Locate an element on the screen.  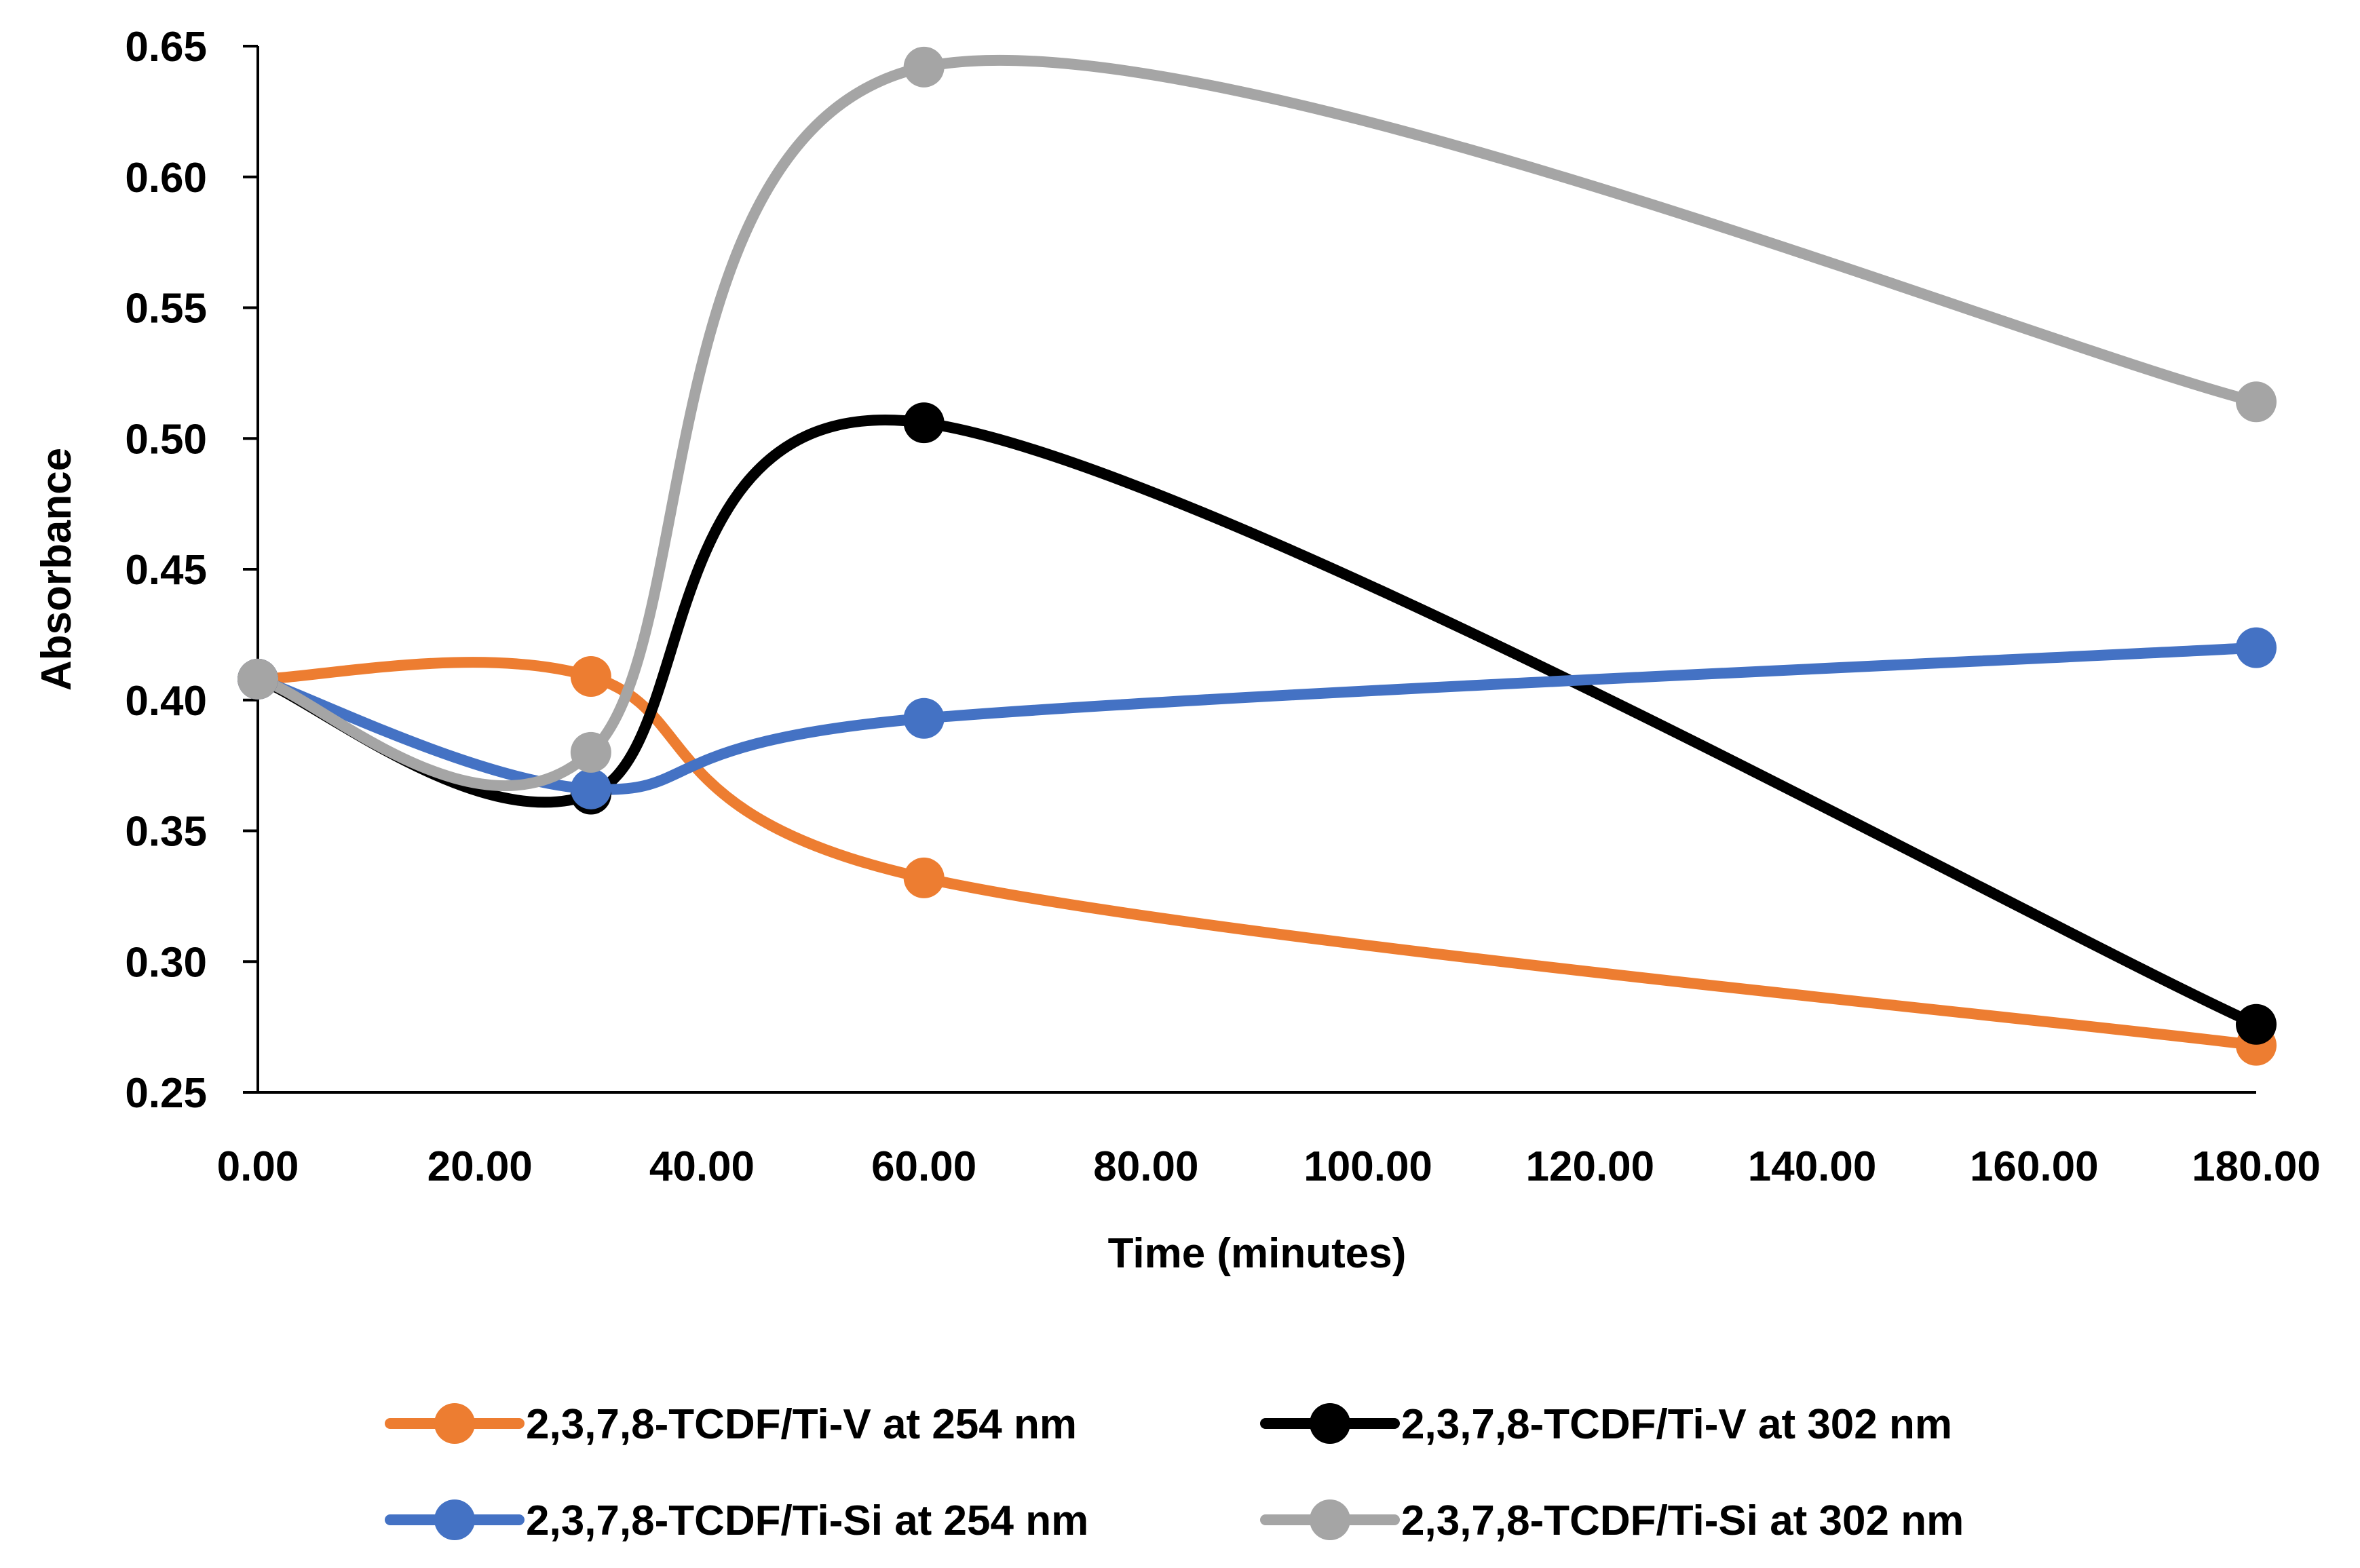
x-tick-label: 120.00 is located at coordinates (1590, 1166).